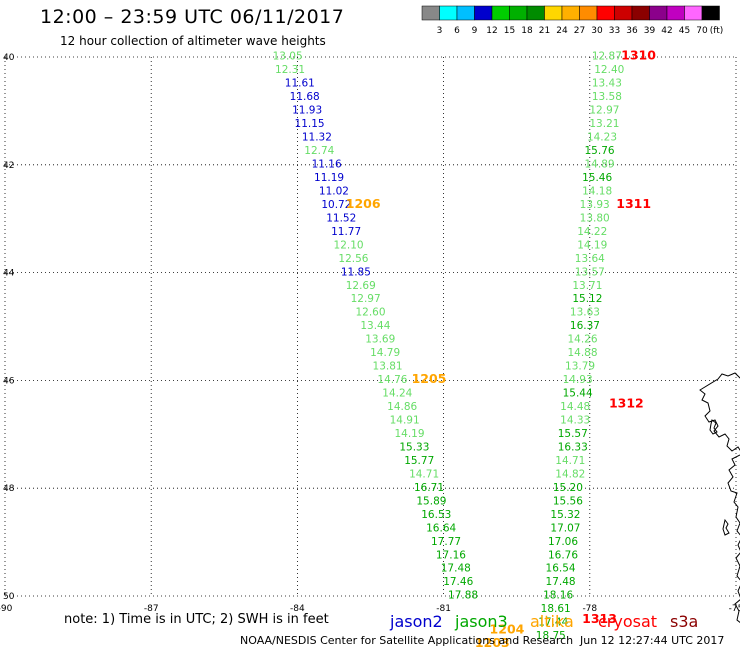  I want to click on wave-height-label: 15.20, so click(568, 488).